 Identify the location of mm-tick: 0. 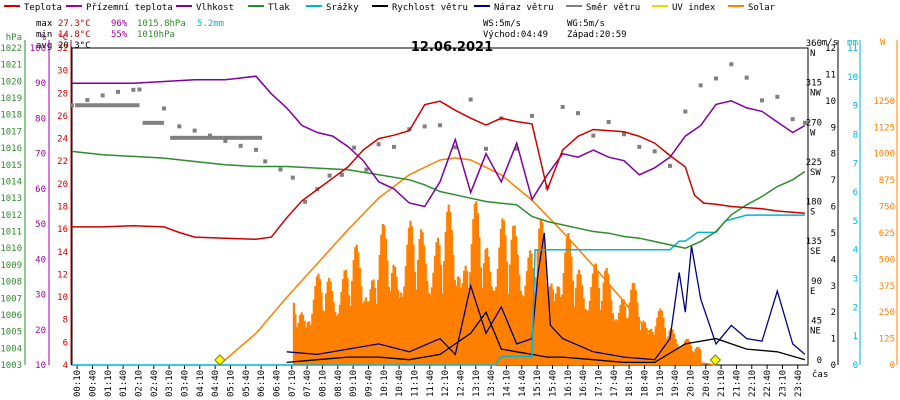
(855, 366).